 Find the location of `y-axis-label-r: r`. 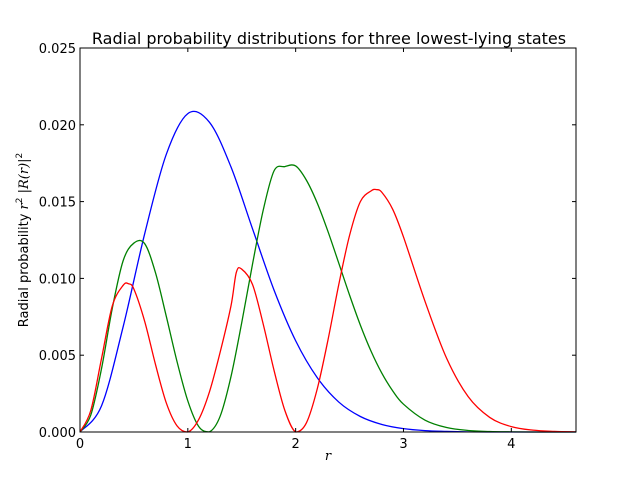

y-axis-label-r: r is located at coordinates (24, 205).